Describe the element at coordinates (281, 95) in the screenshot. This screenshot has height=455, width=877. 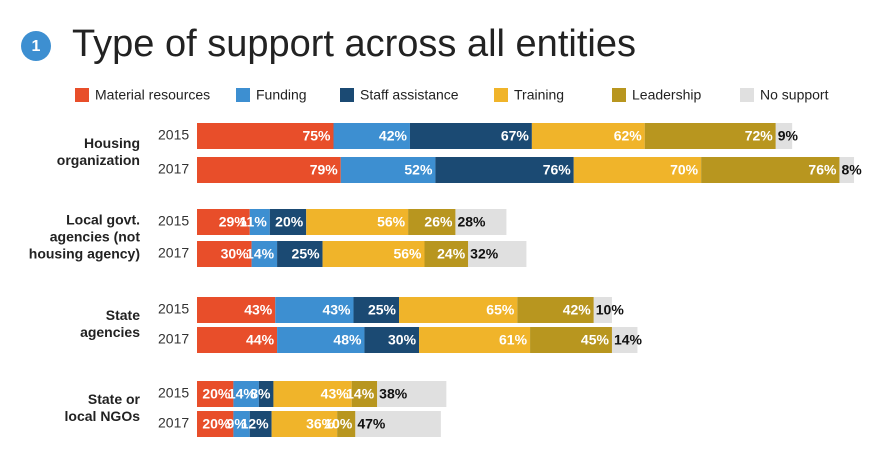
I see `legend-label: Funding` at that location.